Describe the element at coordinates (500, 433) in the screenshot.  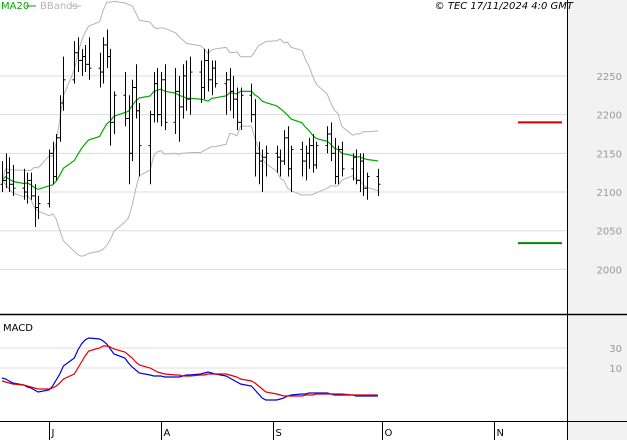
I see `month-label: N` at that location.